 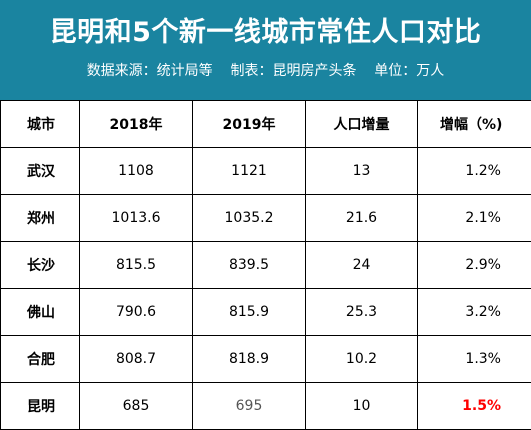 I want to click on table-row: 佛山 790.6 815.9 25.3 3.2%, so click(x=266, y=312).